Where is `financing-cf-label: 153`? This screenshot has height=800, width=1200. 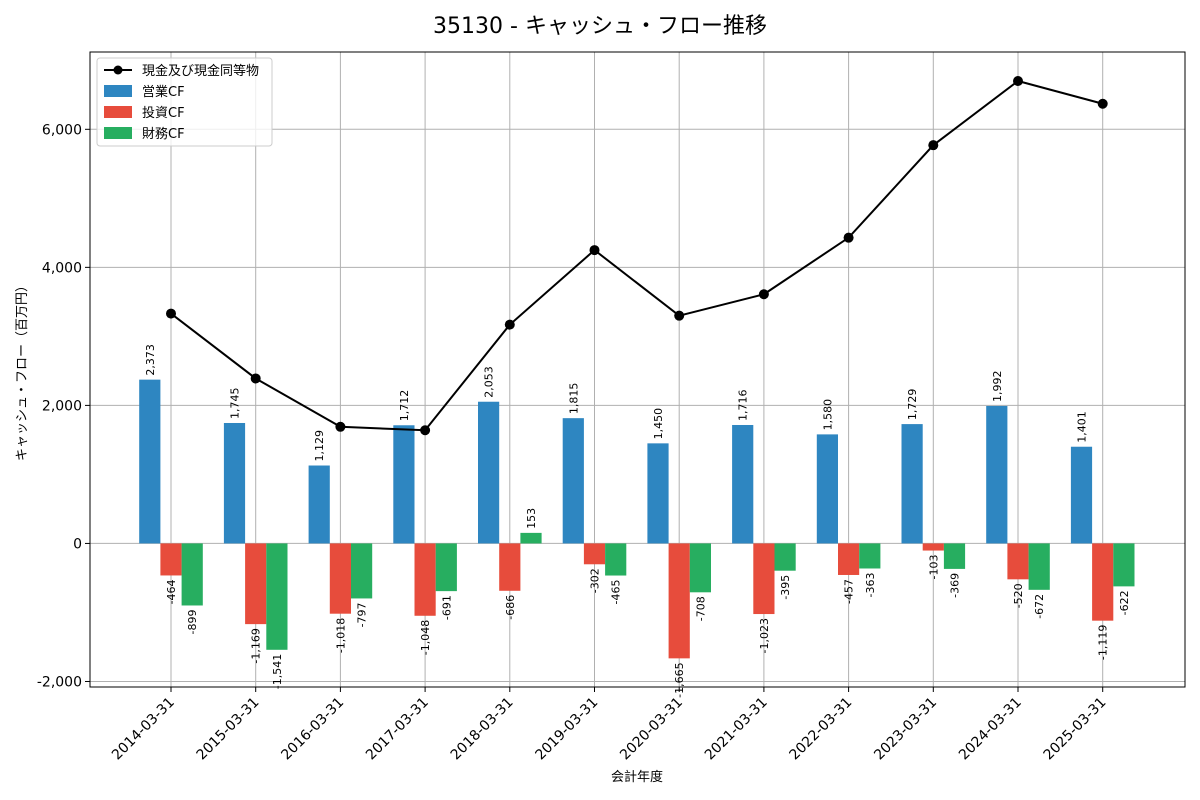
financing-cf-label: 153 is located at coordinates (531, 518).